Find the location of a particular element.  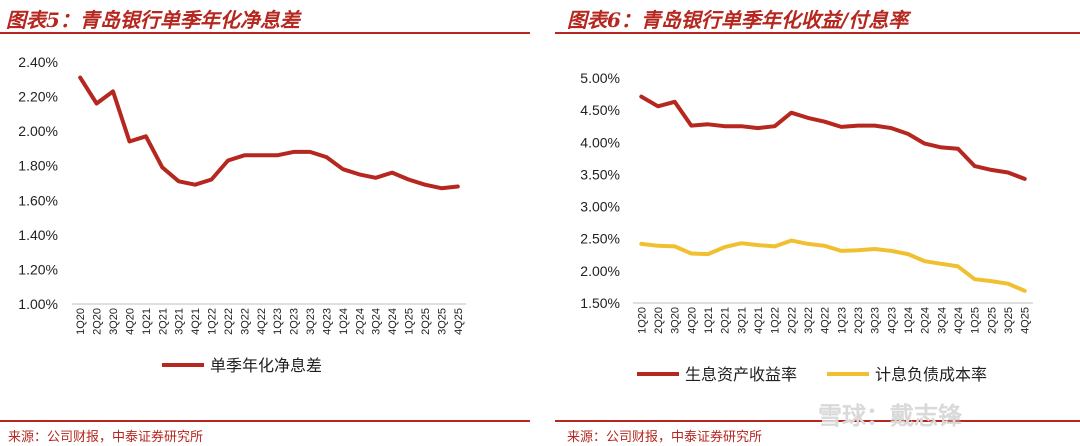

left-y-tick-label: 2.00% is located at coordinates (38, 131).